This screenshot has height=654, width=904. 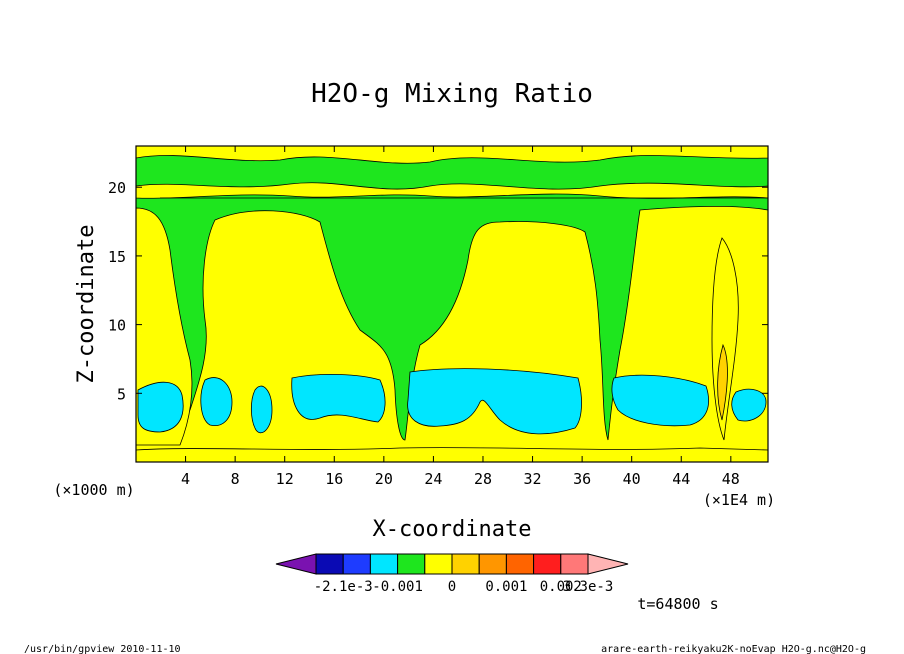 I want to click on x-tick-label: 32, so click(x=533, y=479).